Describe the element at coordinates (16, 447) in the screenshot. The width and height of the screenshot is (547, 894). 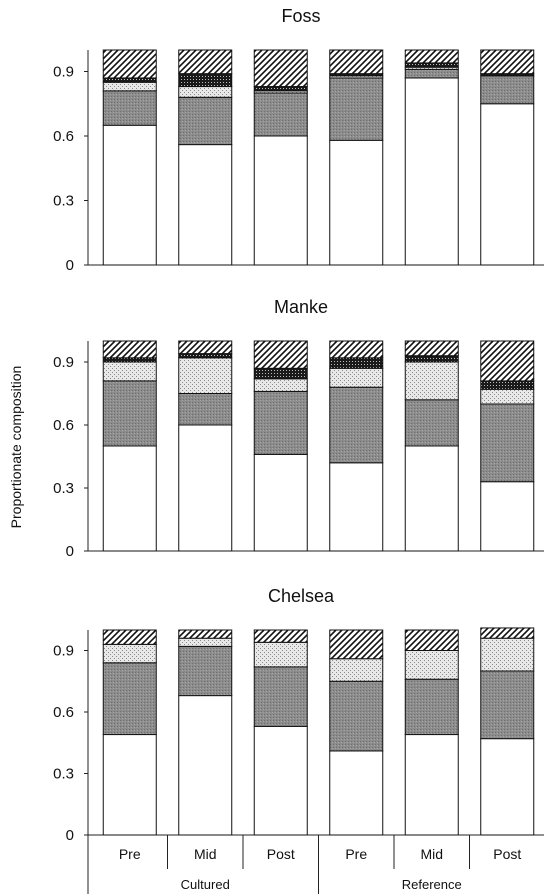
I see `y-axis-label: Proportionate composition` at that location.